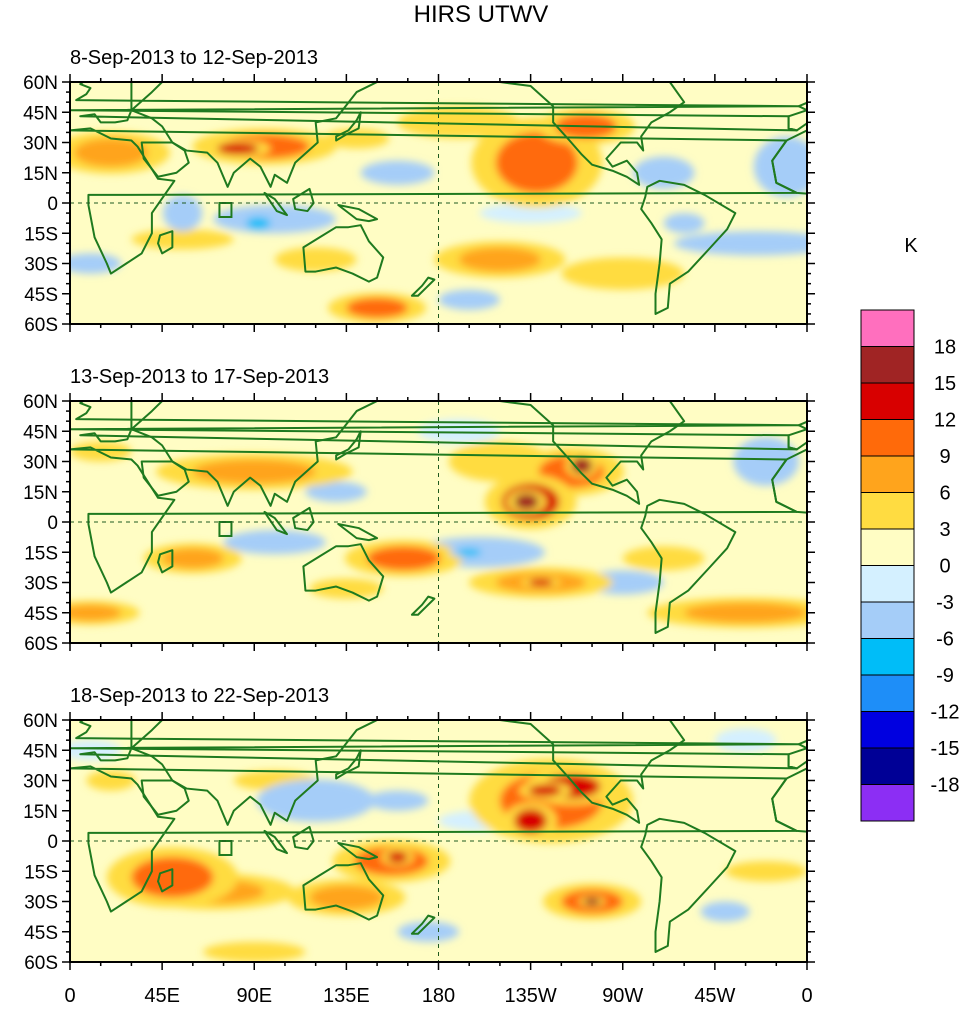 The width and height of the screenshot is (963, 1013). I want to click on chart-title: HIRS UTWV, so click(481, 14).